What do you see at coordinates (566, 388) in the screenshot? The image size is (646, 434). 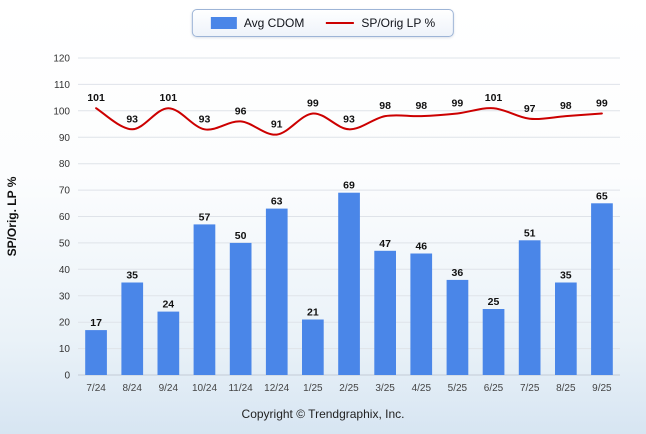 I see `x-tick-label: 8/25` at bounding box center [566, 388].